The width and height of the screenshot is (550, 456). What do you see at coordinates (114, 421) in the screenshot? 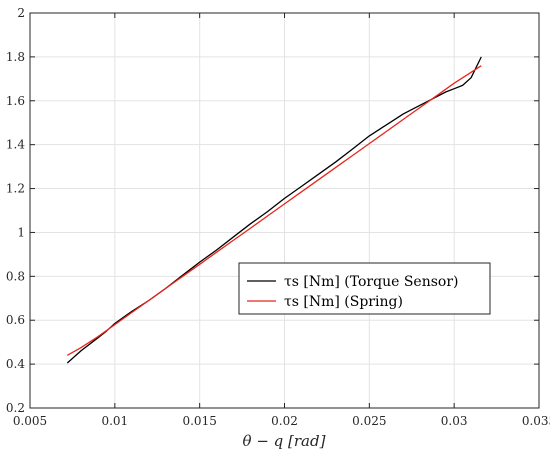
I see `x-tick-label: 0.01` at bounding box center [114, 421].